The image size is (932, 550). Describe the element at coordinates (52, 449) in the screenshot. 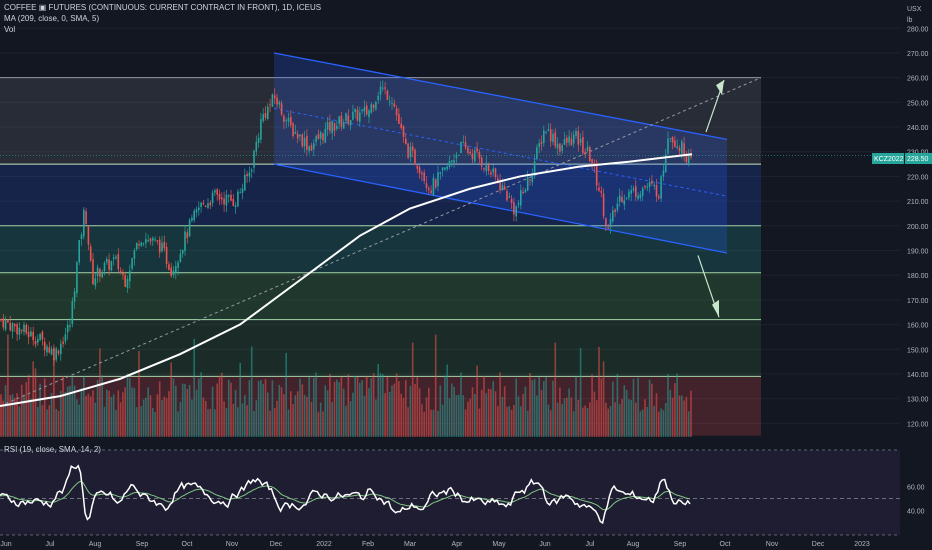

I see `rsi-legend: RSI (19, close, SMA, 14, 2)` at that location.